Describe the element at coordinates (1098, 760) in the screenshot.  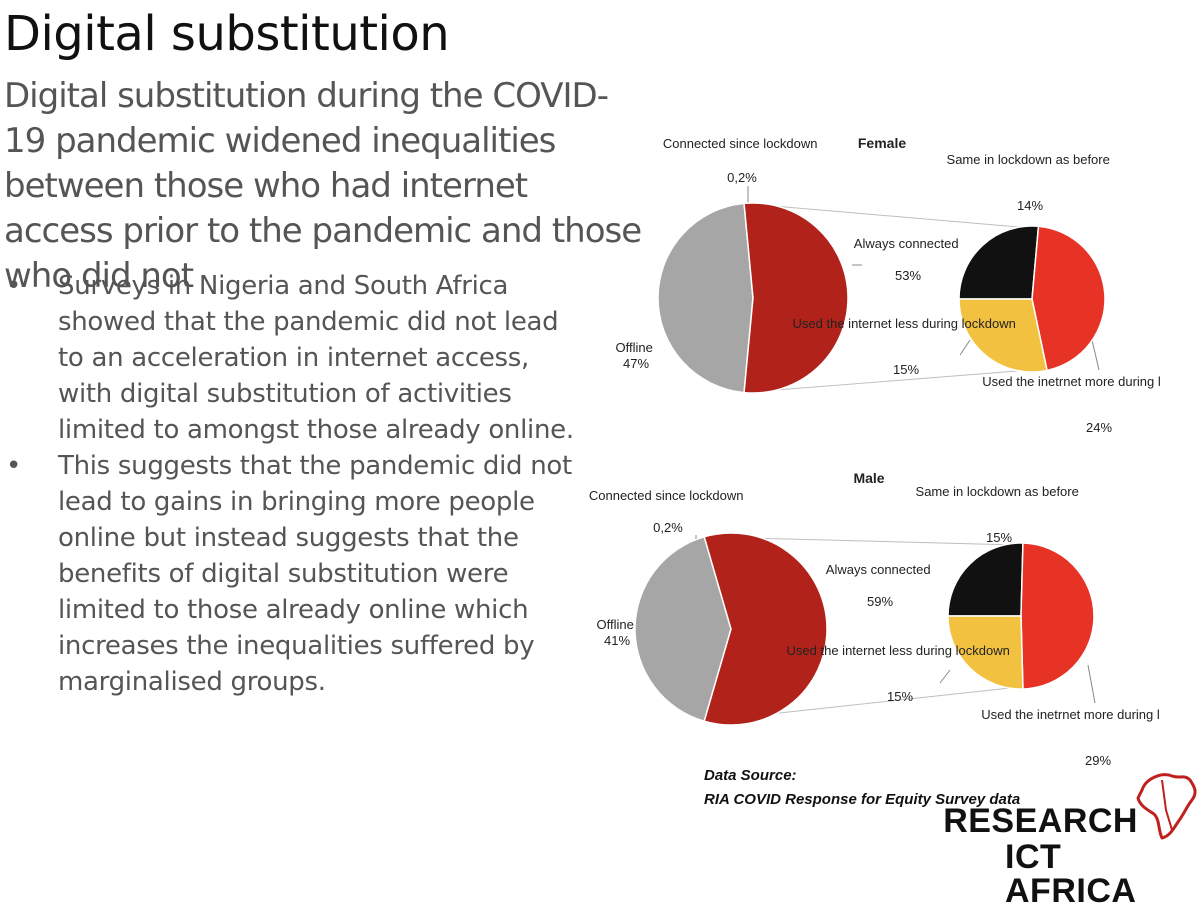
I see `label-more-value: 29%` at that location.